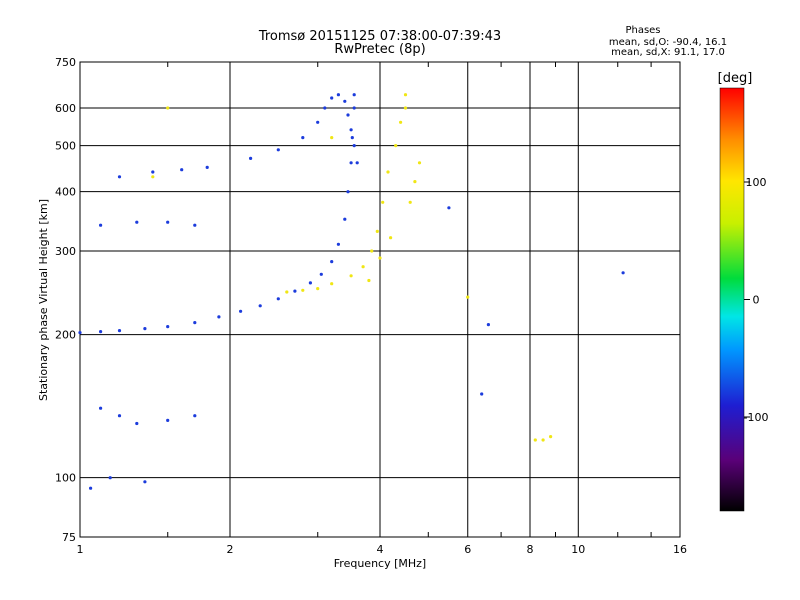 The image size is (800, 600). What do you see at coordinates (65, 62) in the screenshot?
I see `y-tick-label: 750` at bounding box center [65, 62].